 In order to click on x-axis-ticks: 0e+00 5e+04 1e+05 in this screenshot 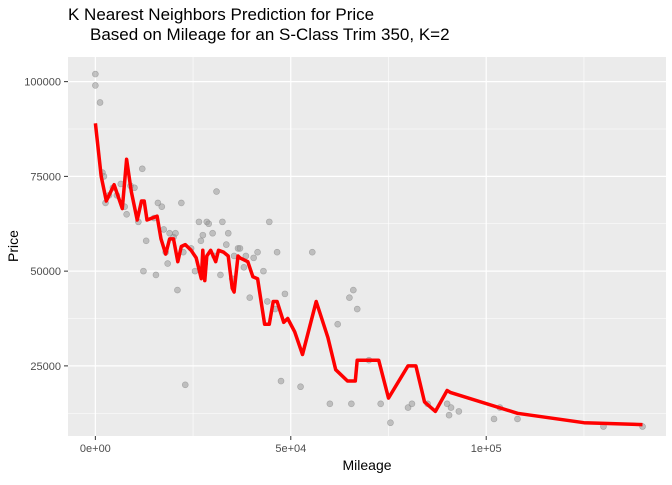, I will do `click(291, 445)`.